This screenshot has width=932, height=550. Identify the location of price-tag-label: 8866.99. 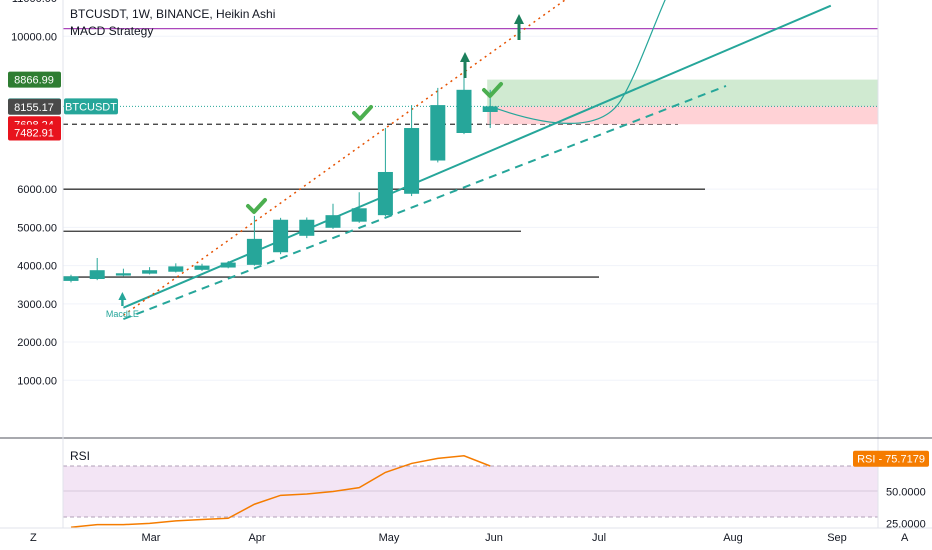
(34, 81).